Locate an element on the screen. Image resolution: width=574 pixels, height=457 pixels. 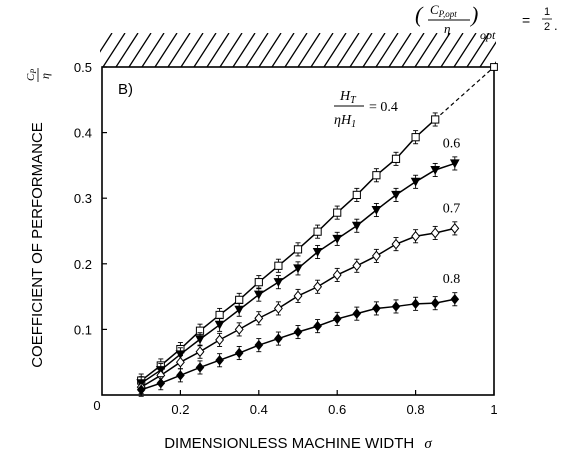
optimum-point is located at coordinates (494, 67).